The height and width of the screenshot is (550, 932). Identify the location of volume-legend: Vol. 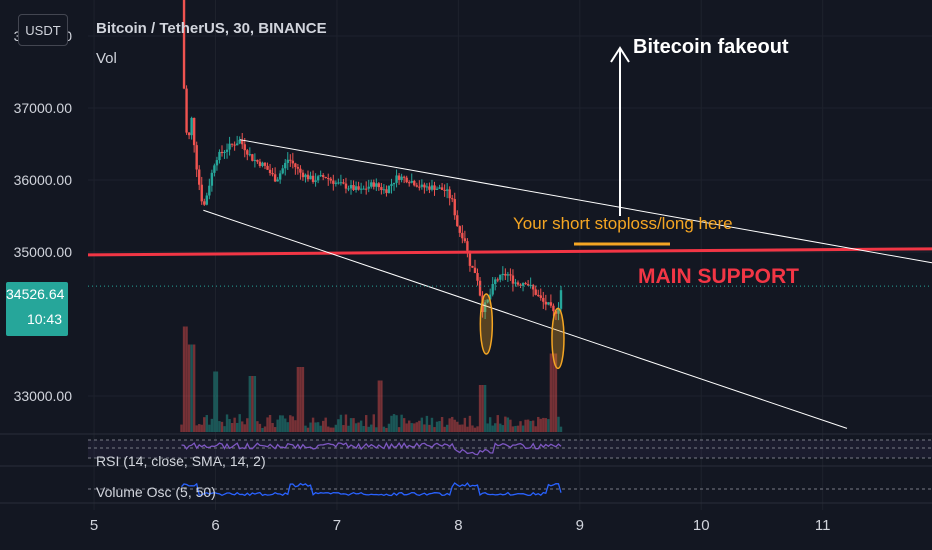
(106, 58).